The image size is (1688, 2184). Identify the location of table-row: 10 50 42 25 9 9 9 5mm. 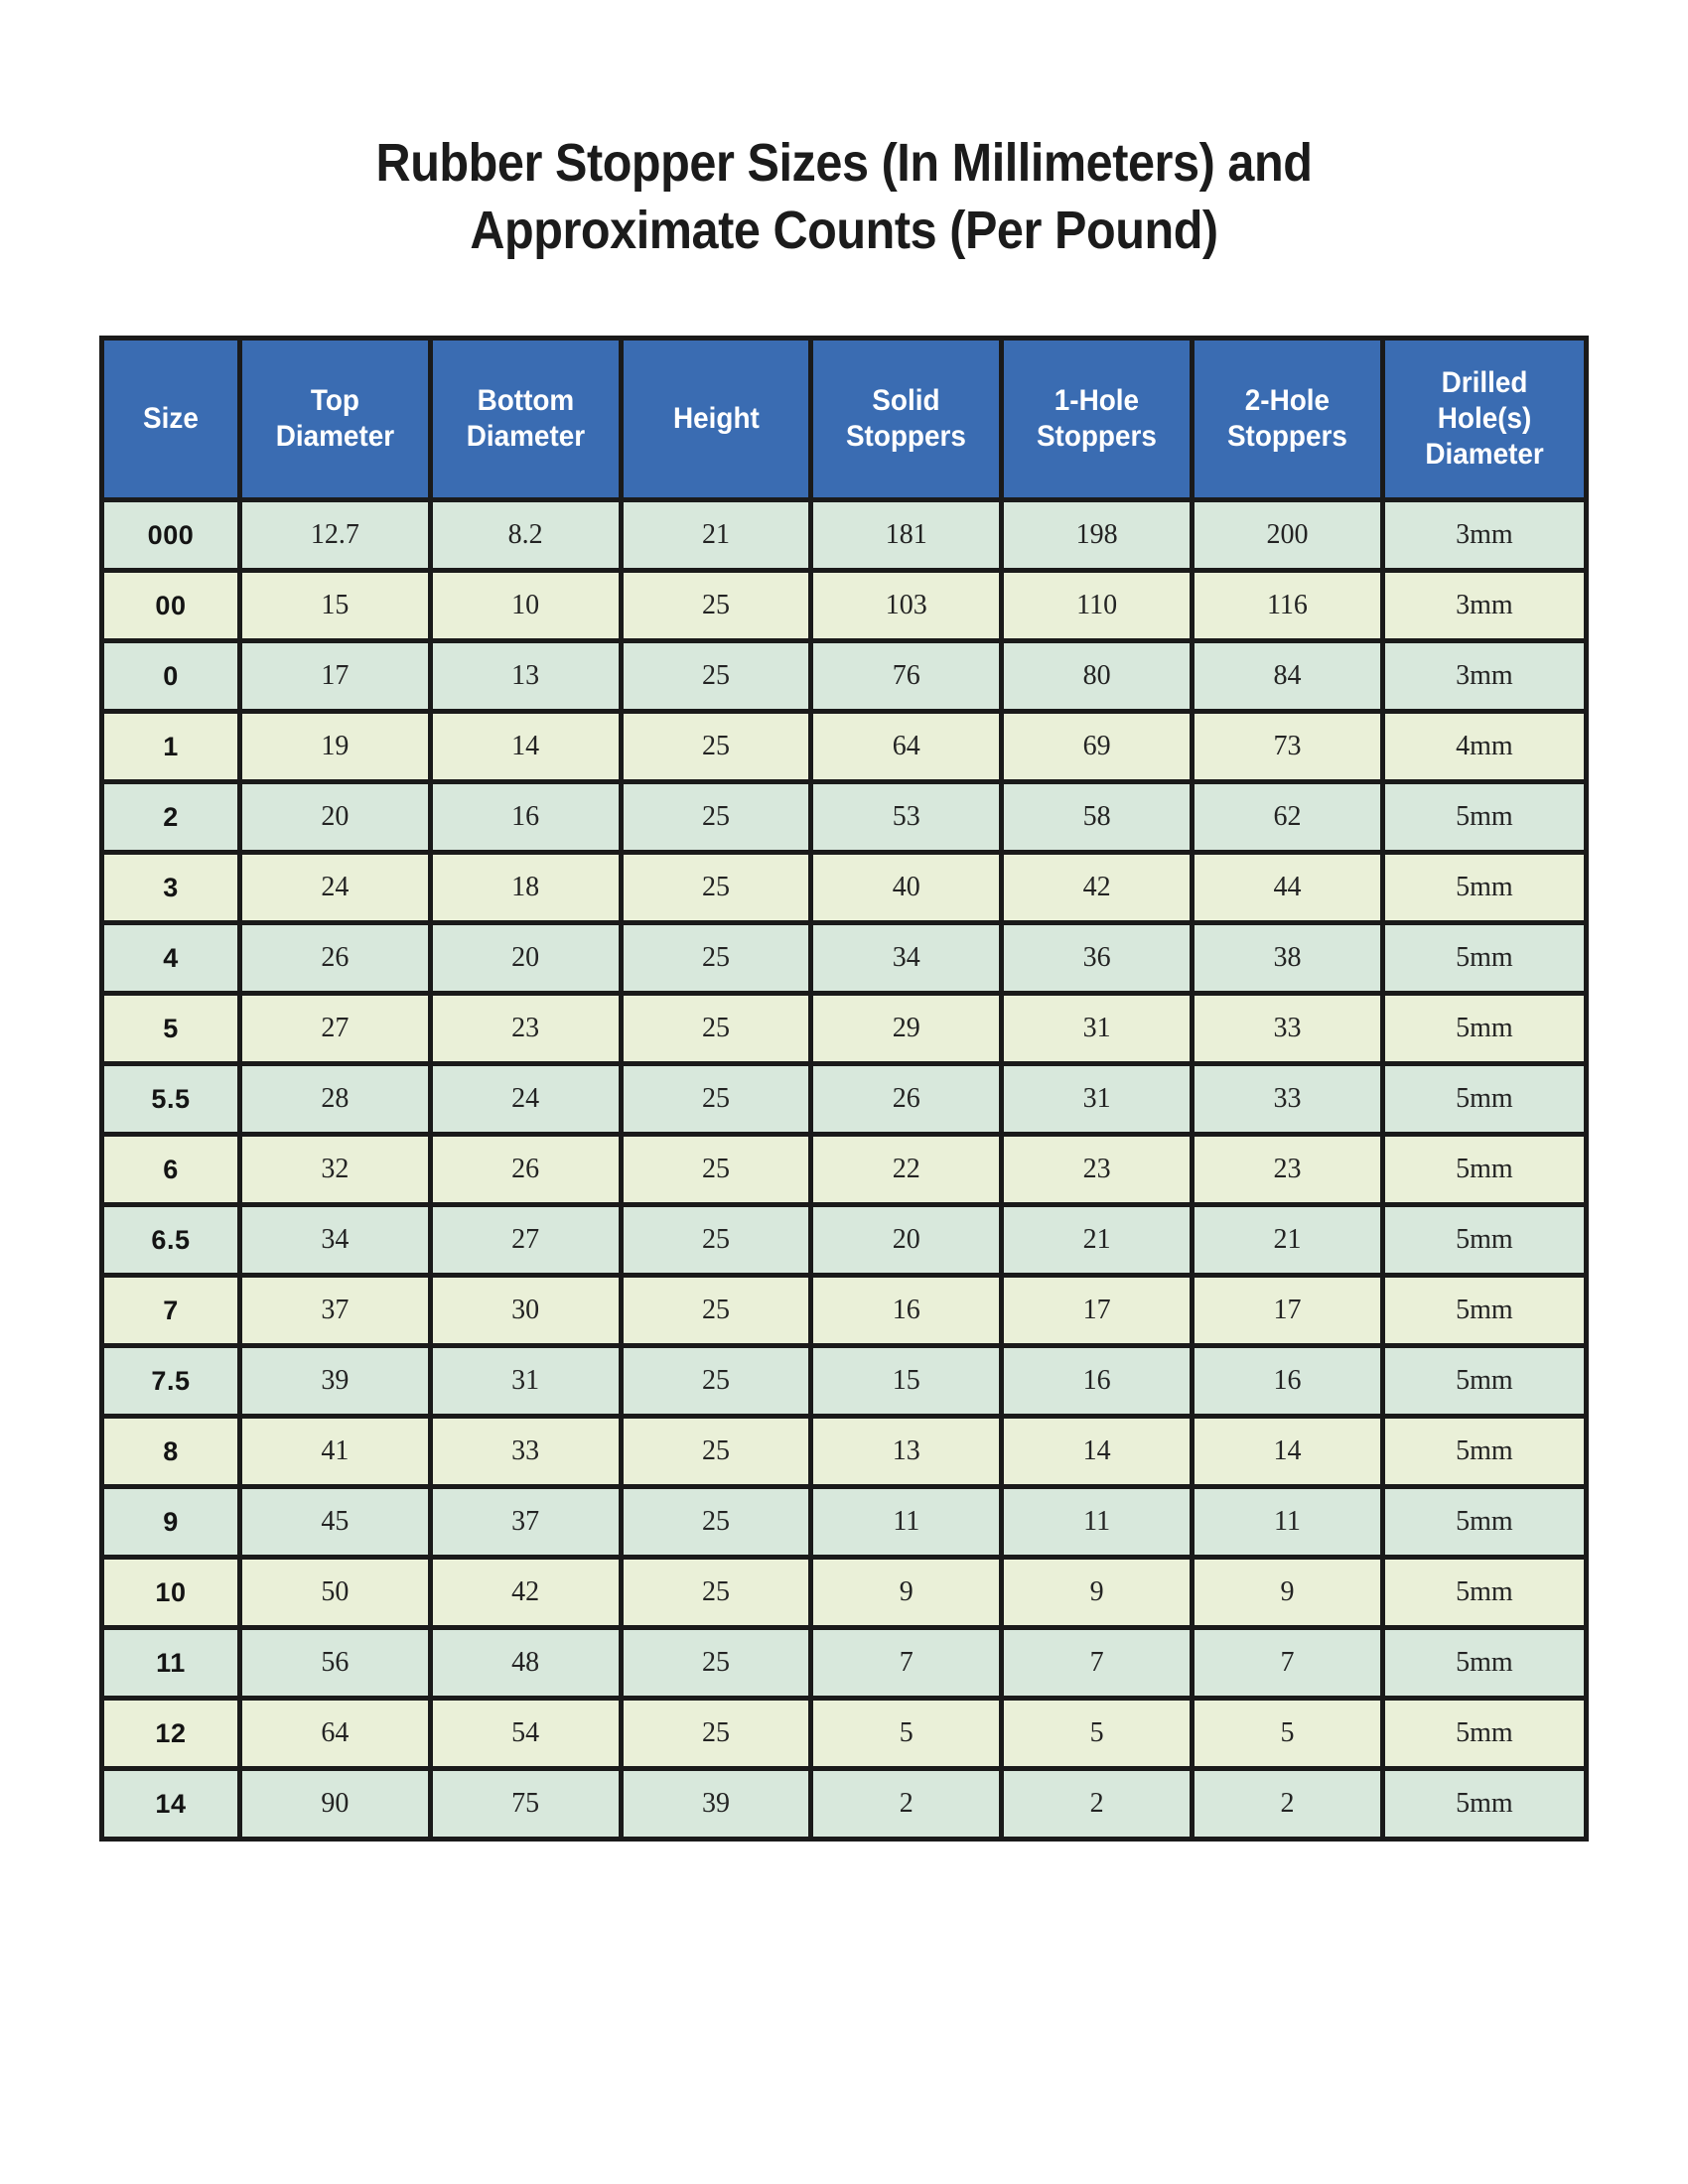
(844, 1592).